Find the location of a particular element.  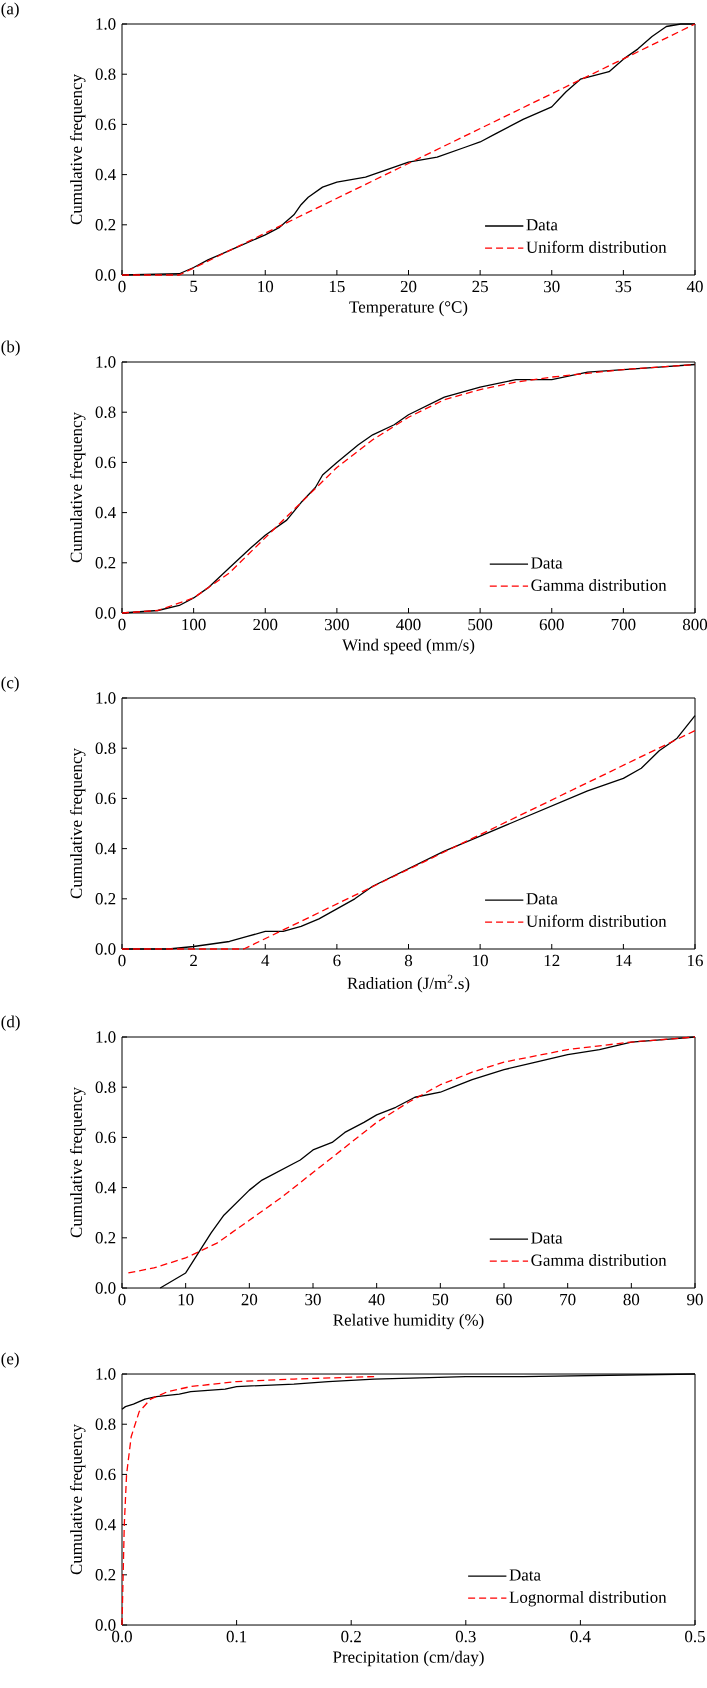

x-tick-label: 0.2 is located at coordinates (351, 1636).